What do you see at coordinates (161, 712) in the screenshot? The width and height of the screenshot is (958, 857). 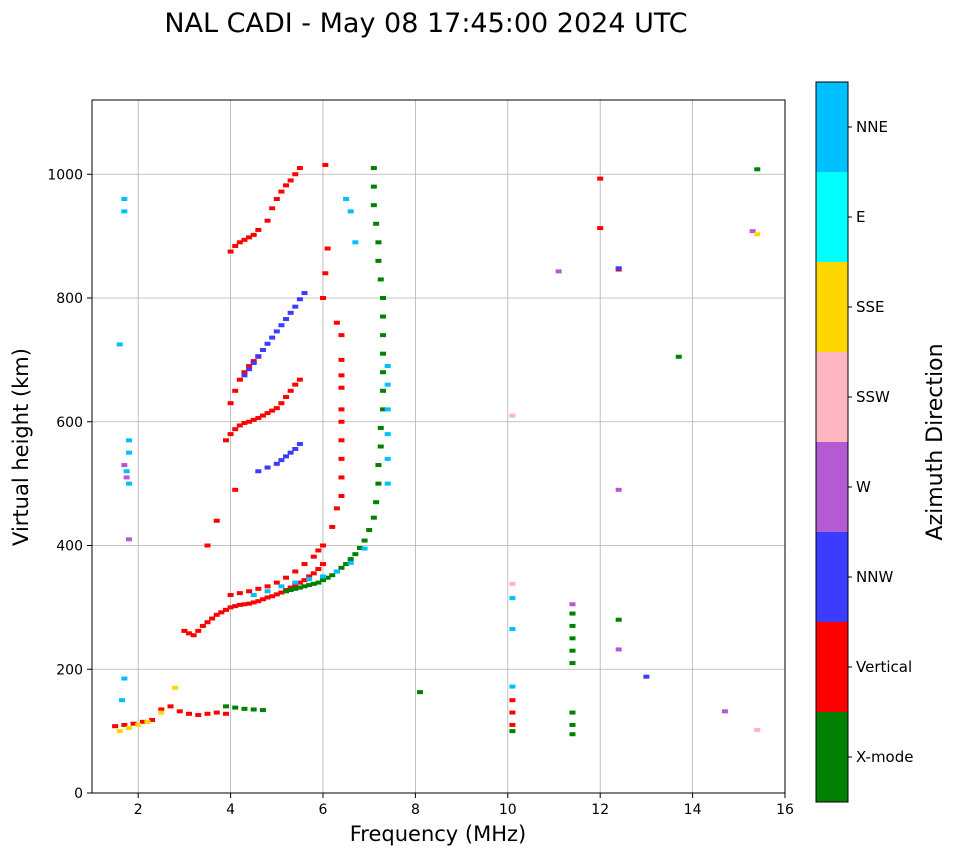 I see `data-point-sse` at bounding box center [161, 712].